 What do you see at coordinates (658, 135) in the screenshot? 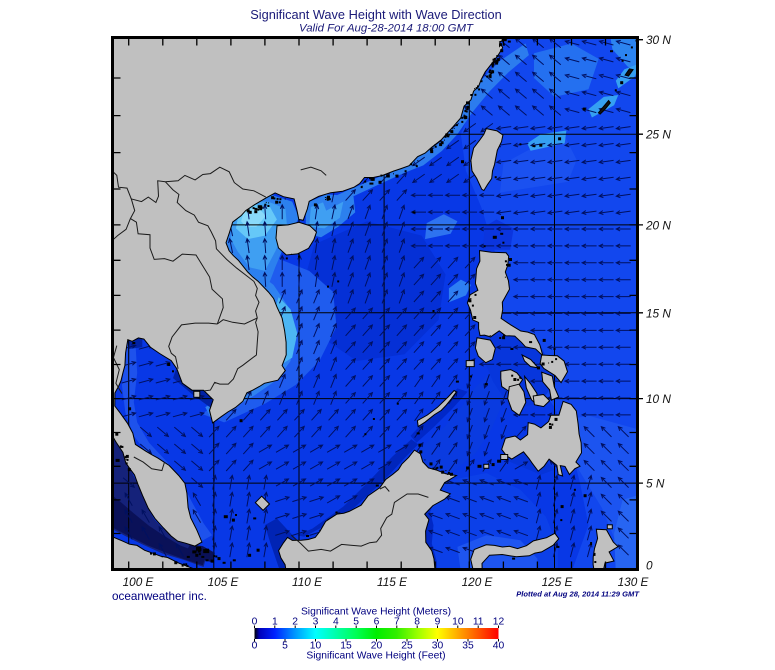
I see `svg-text: 25 N` at bounding box center [658, 135].